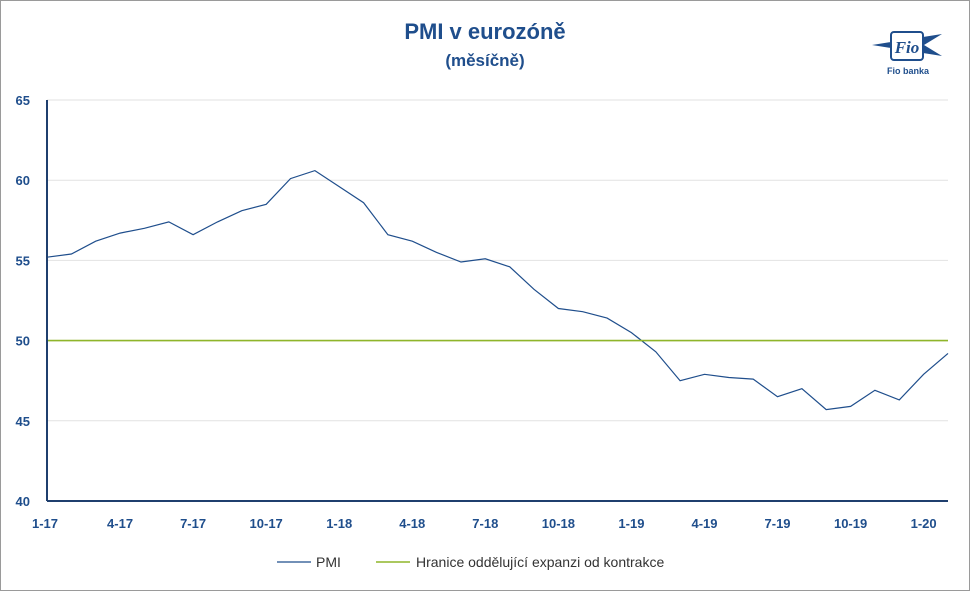 The width and height of the screenshot is (970, 591). What do you see at coordinates (23, 421) in the screenshot?
I see `y-tick-label-45: 45` at bounding box center [23, 421].